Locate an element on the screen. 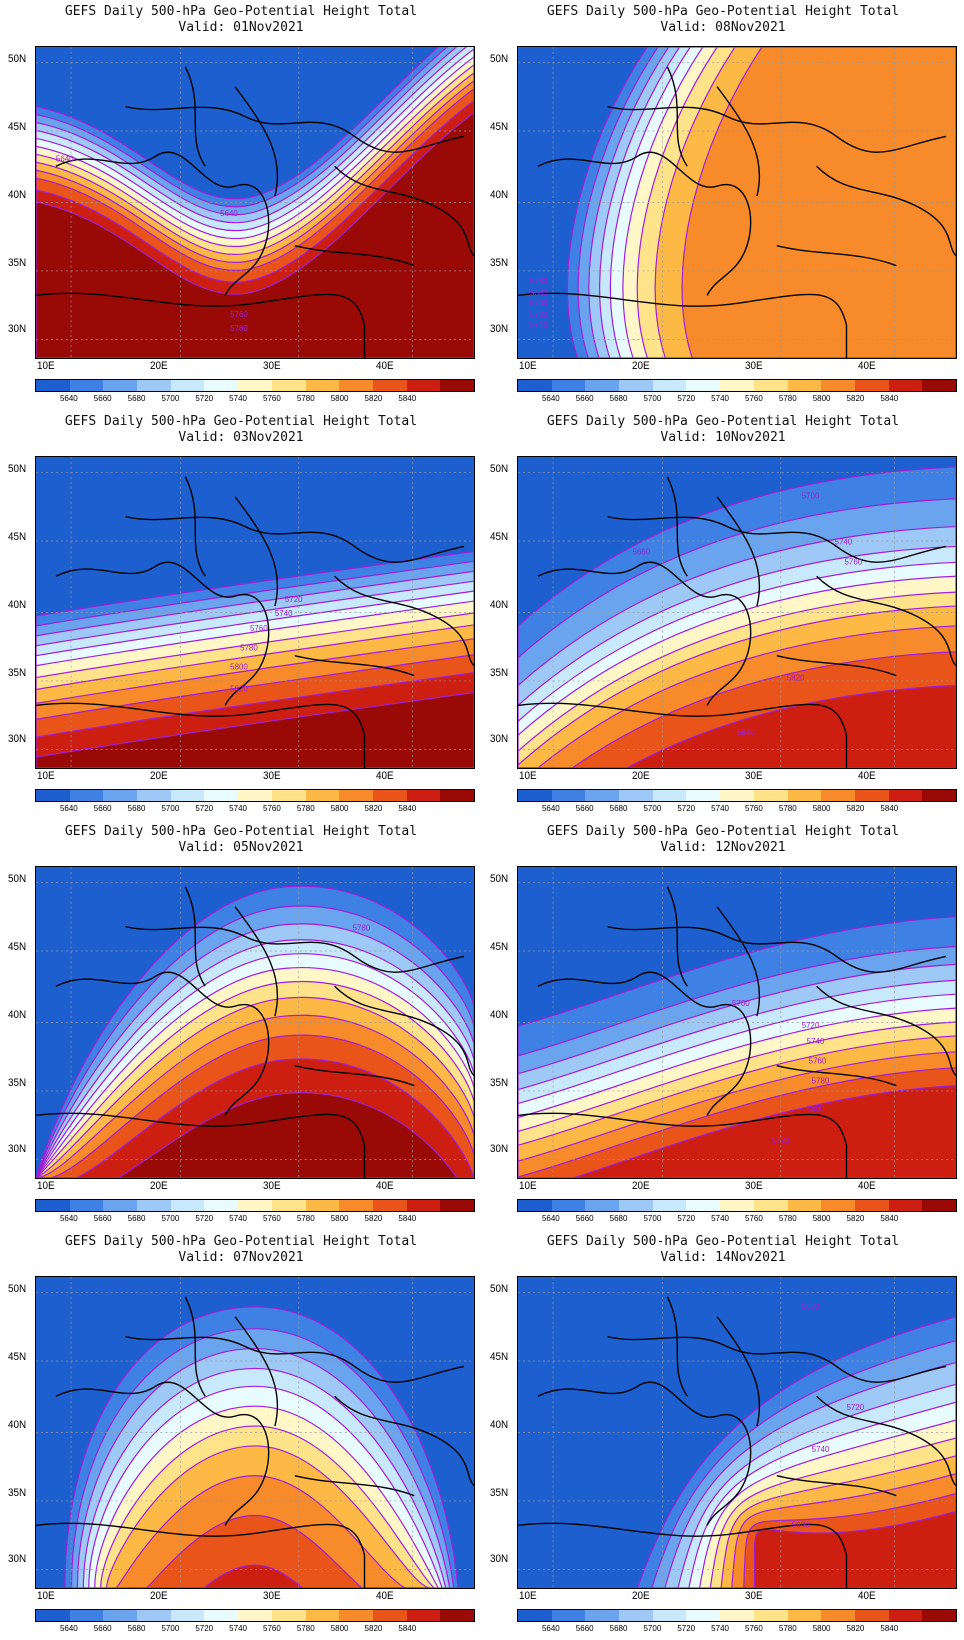 This screenshot has width=964, height=1640. filled-contour-band is located at coordinates (255, 234).